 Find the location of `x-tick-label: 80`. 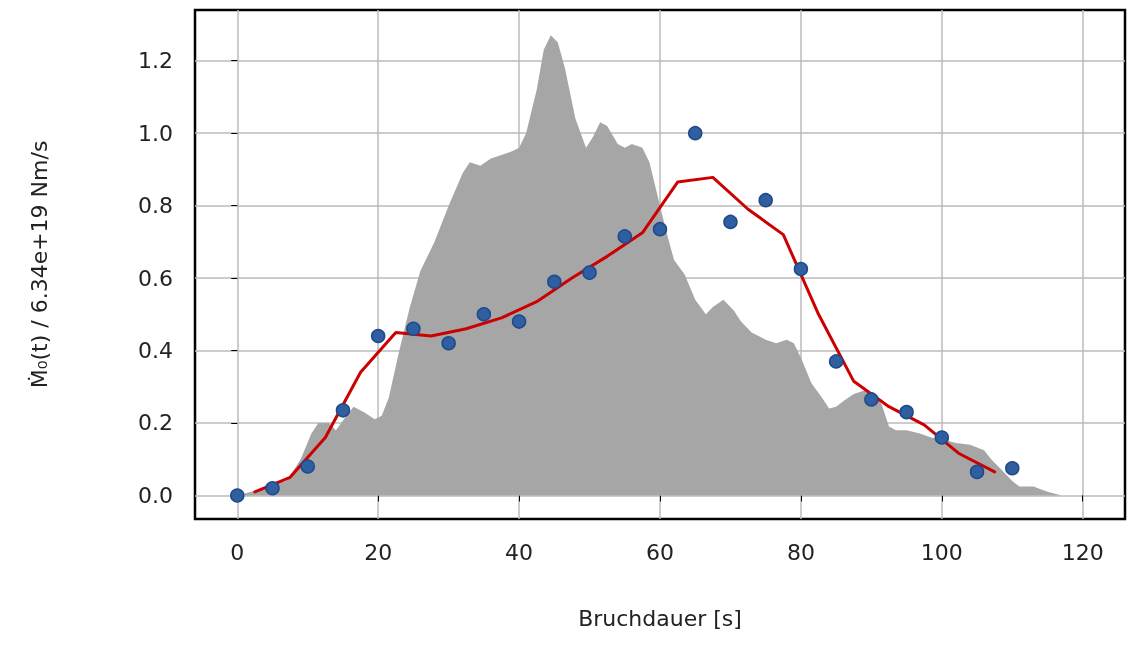

x-tick-label: 80 is located at coordinates (800, 552).